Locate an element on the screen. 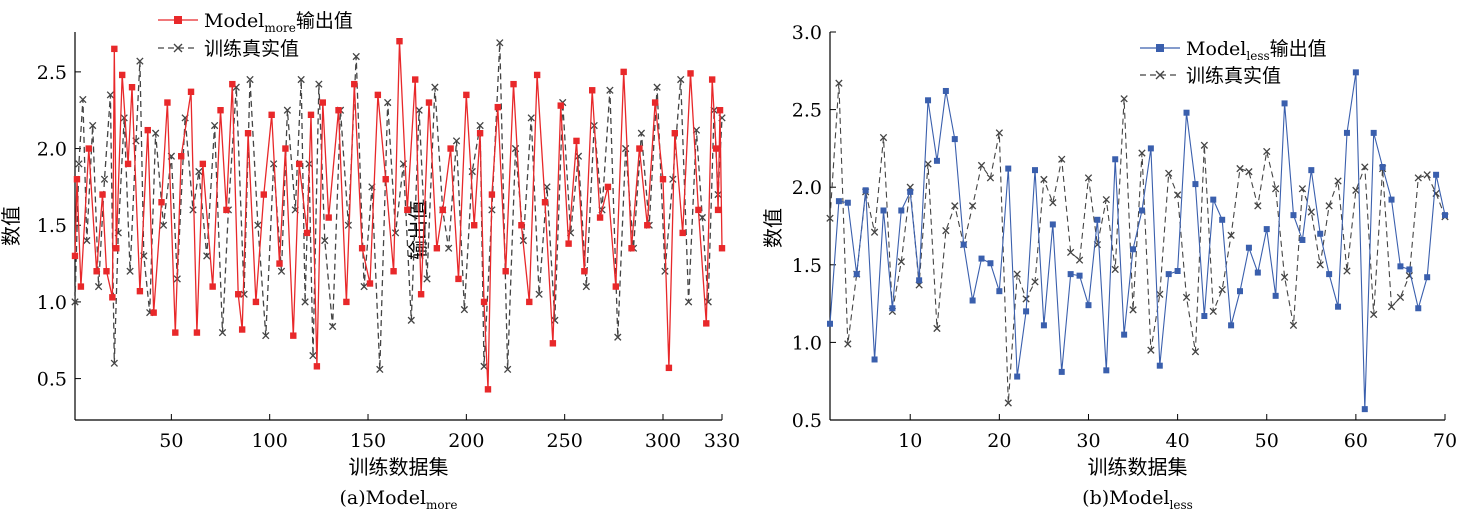 The image size is (1458, 520). panel-caption-sub: less is located at coordinates (1181, 505).